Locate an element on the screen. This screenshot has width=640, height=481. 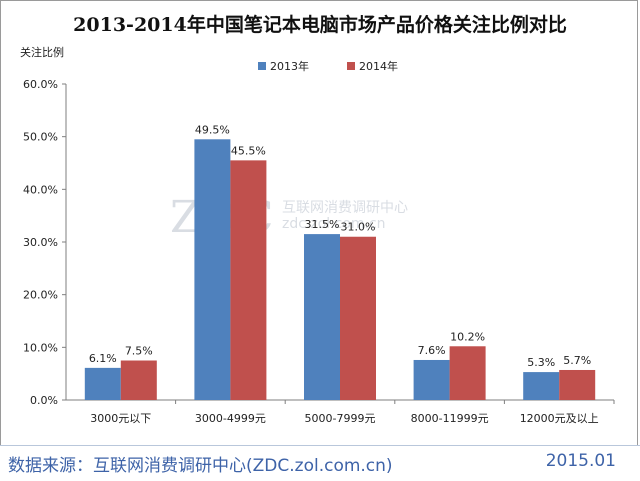
publish-date: 2015.01 is located at coordinates (580, 461).